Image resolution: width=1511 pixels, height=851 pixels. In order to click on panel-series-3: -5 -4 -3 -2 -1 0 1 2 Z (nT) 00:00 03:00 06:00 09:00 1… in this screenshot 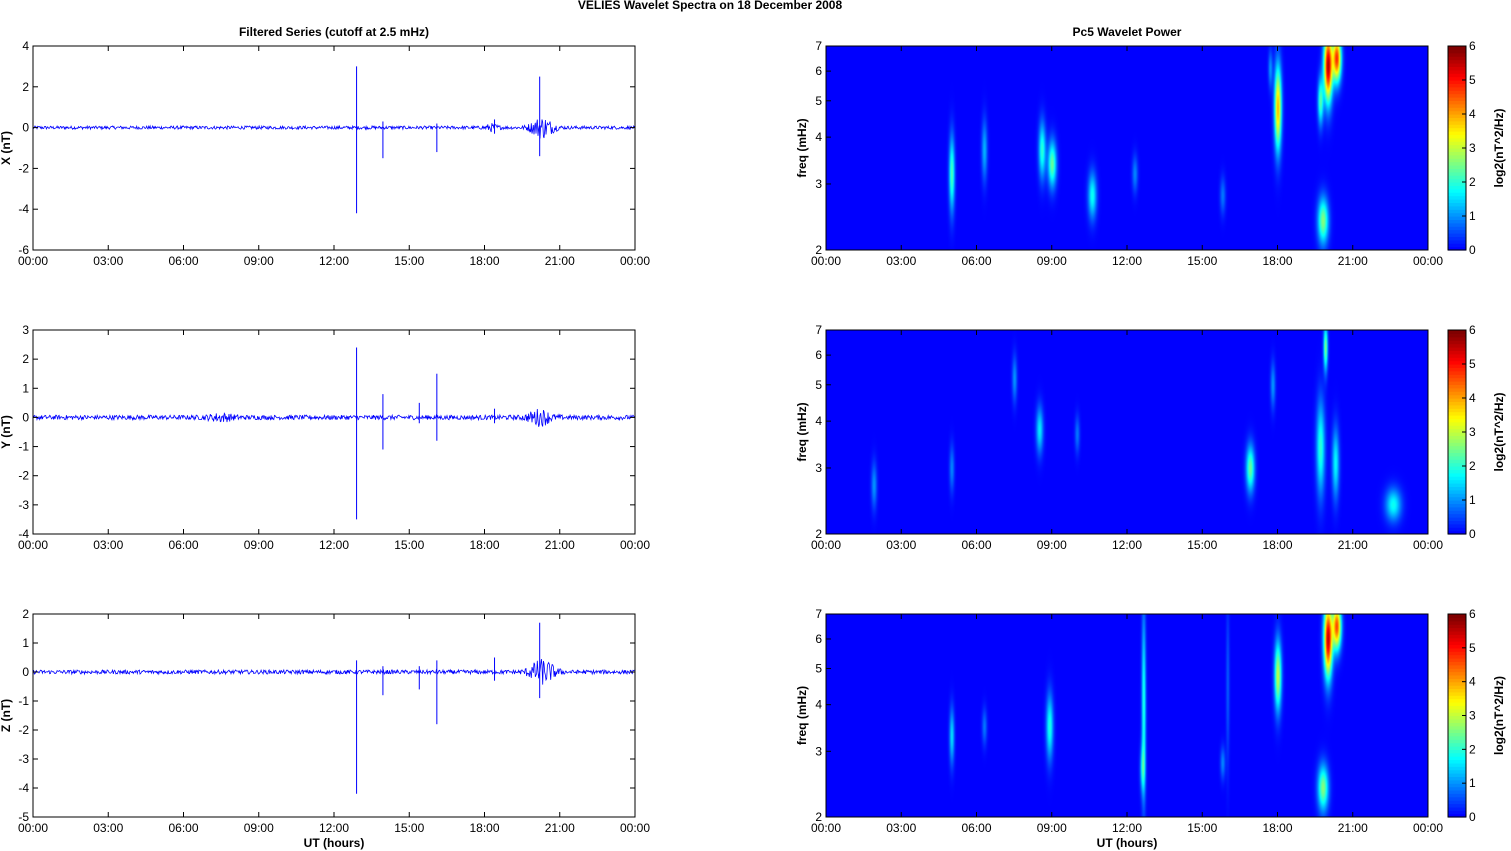, I will do `click(325, 728)`.